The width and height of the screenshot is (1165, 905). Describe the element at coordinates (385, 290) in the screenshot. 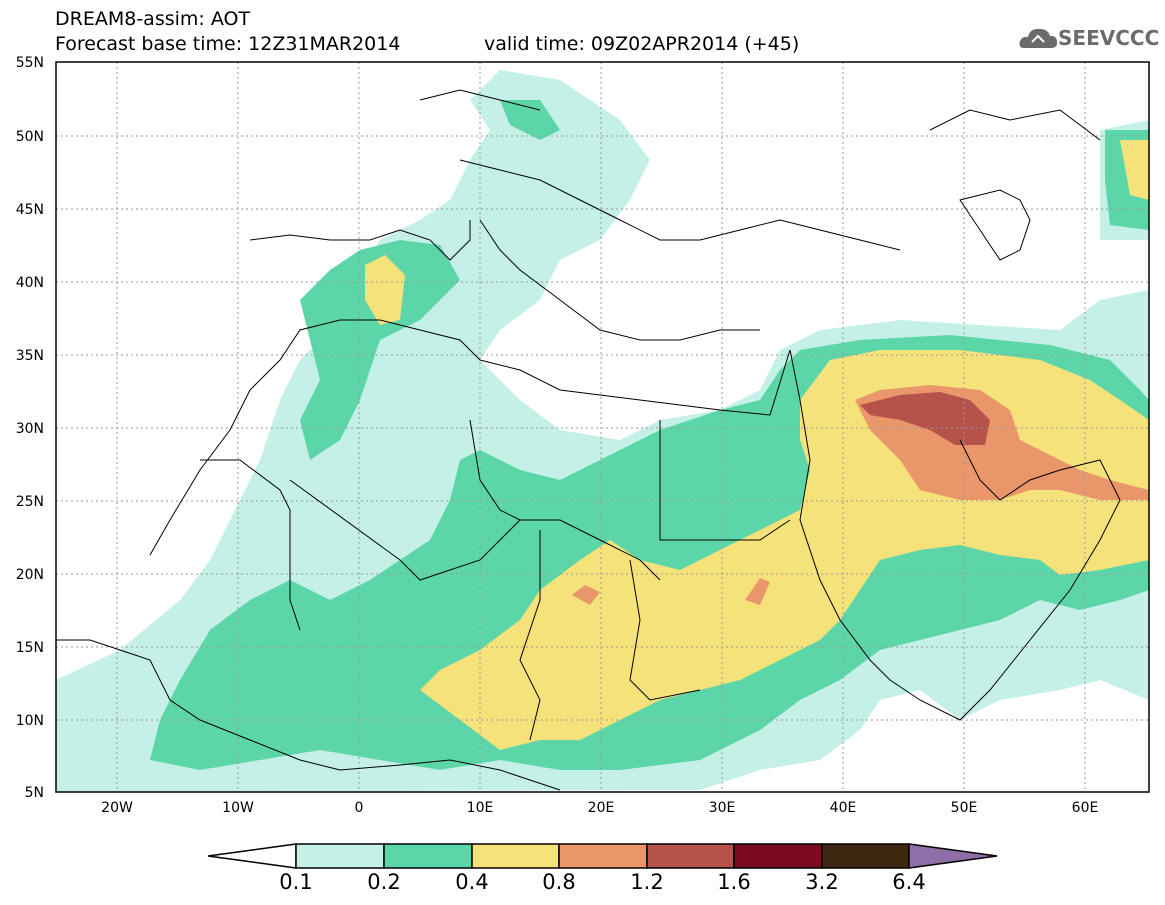

I see `aot-band-0.4-iberia` at that location.